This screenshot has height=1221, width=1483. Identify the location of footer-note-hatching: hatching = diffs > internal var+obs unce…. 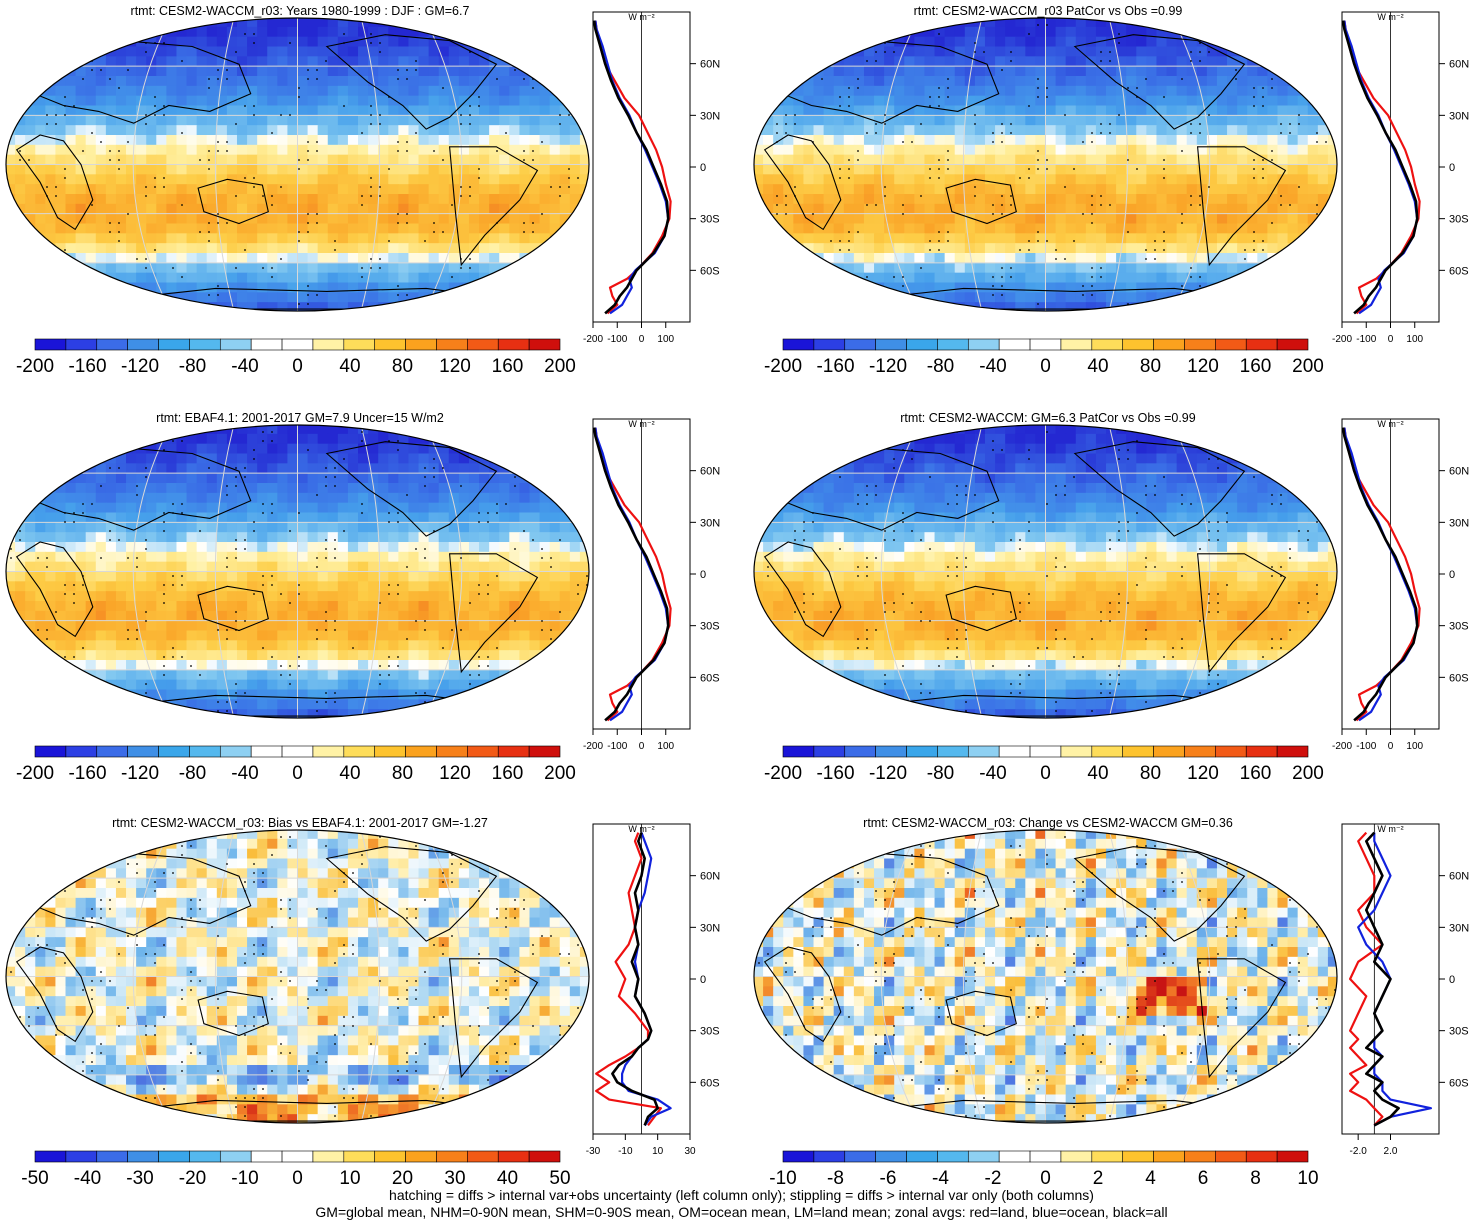
(741, 1195).